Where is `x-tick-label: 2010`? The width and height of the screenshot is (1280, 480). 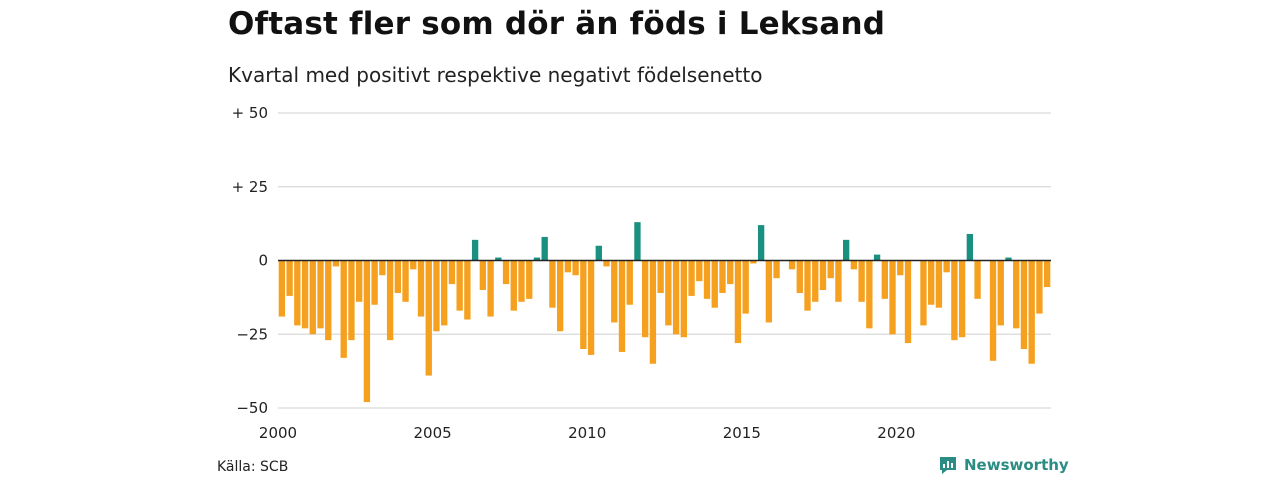 x-tick-label: 2010 is located at coordinates (587, 433).